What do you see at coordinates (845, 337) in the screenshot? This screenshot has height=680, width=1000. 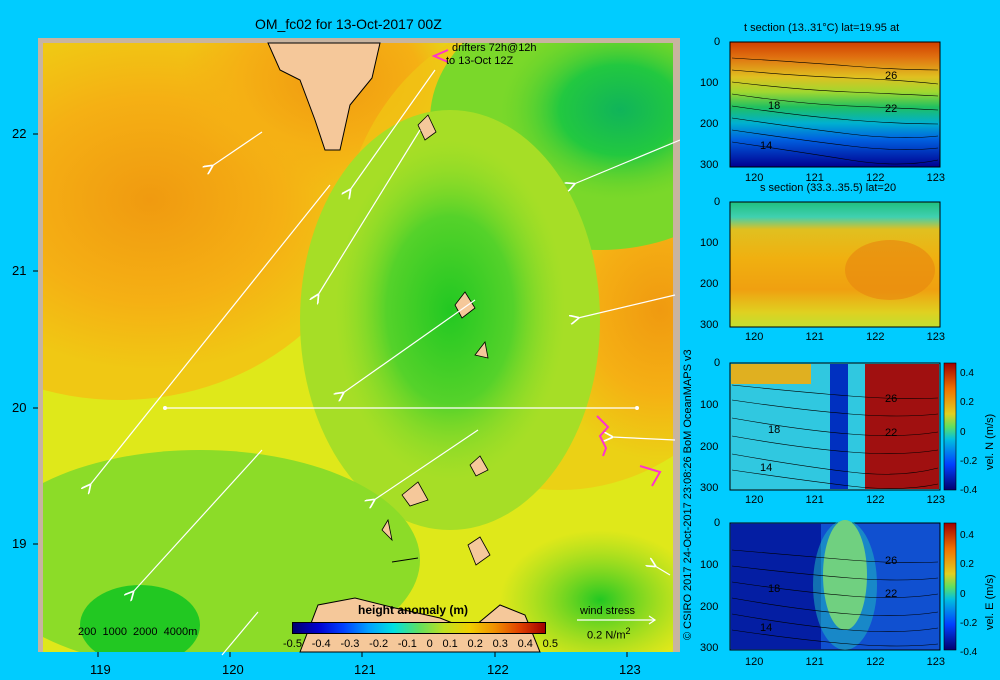 I see `s-x-ticks: 120 121 122 123` at bounding box center [845, 337].